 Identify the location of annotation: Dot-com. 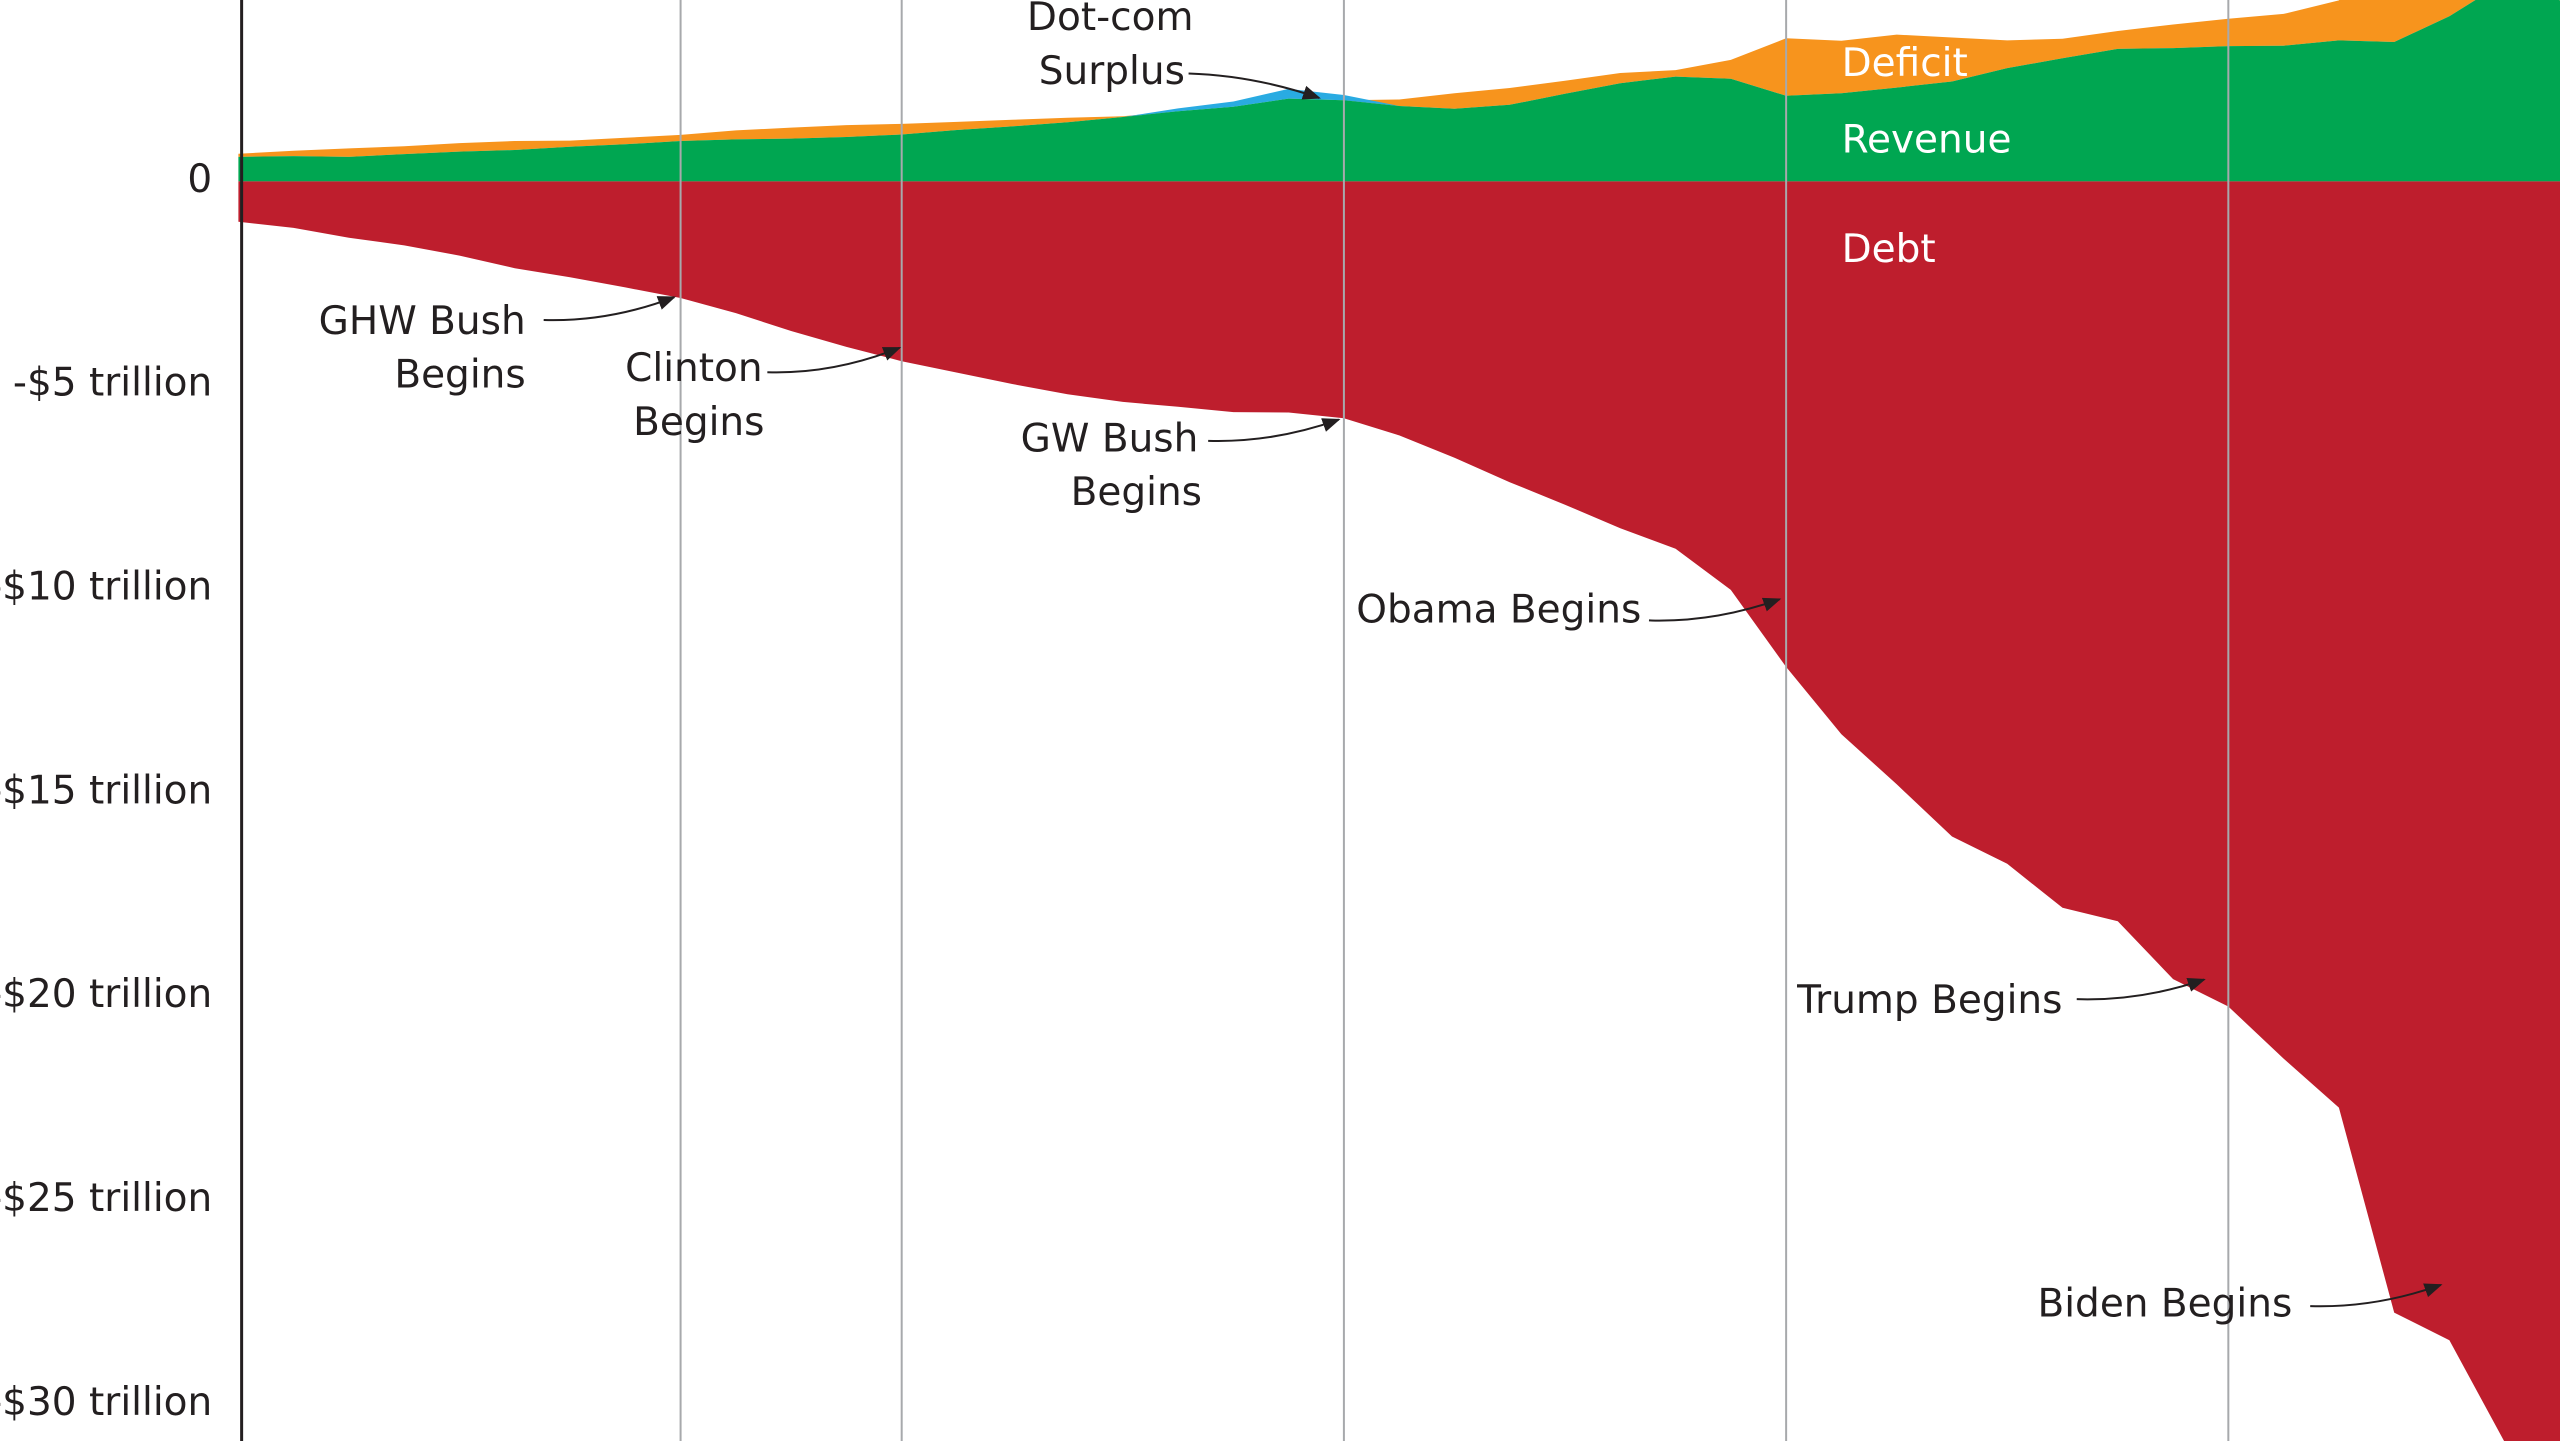
(1110, 20).